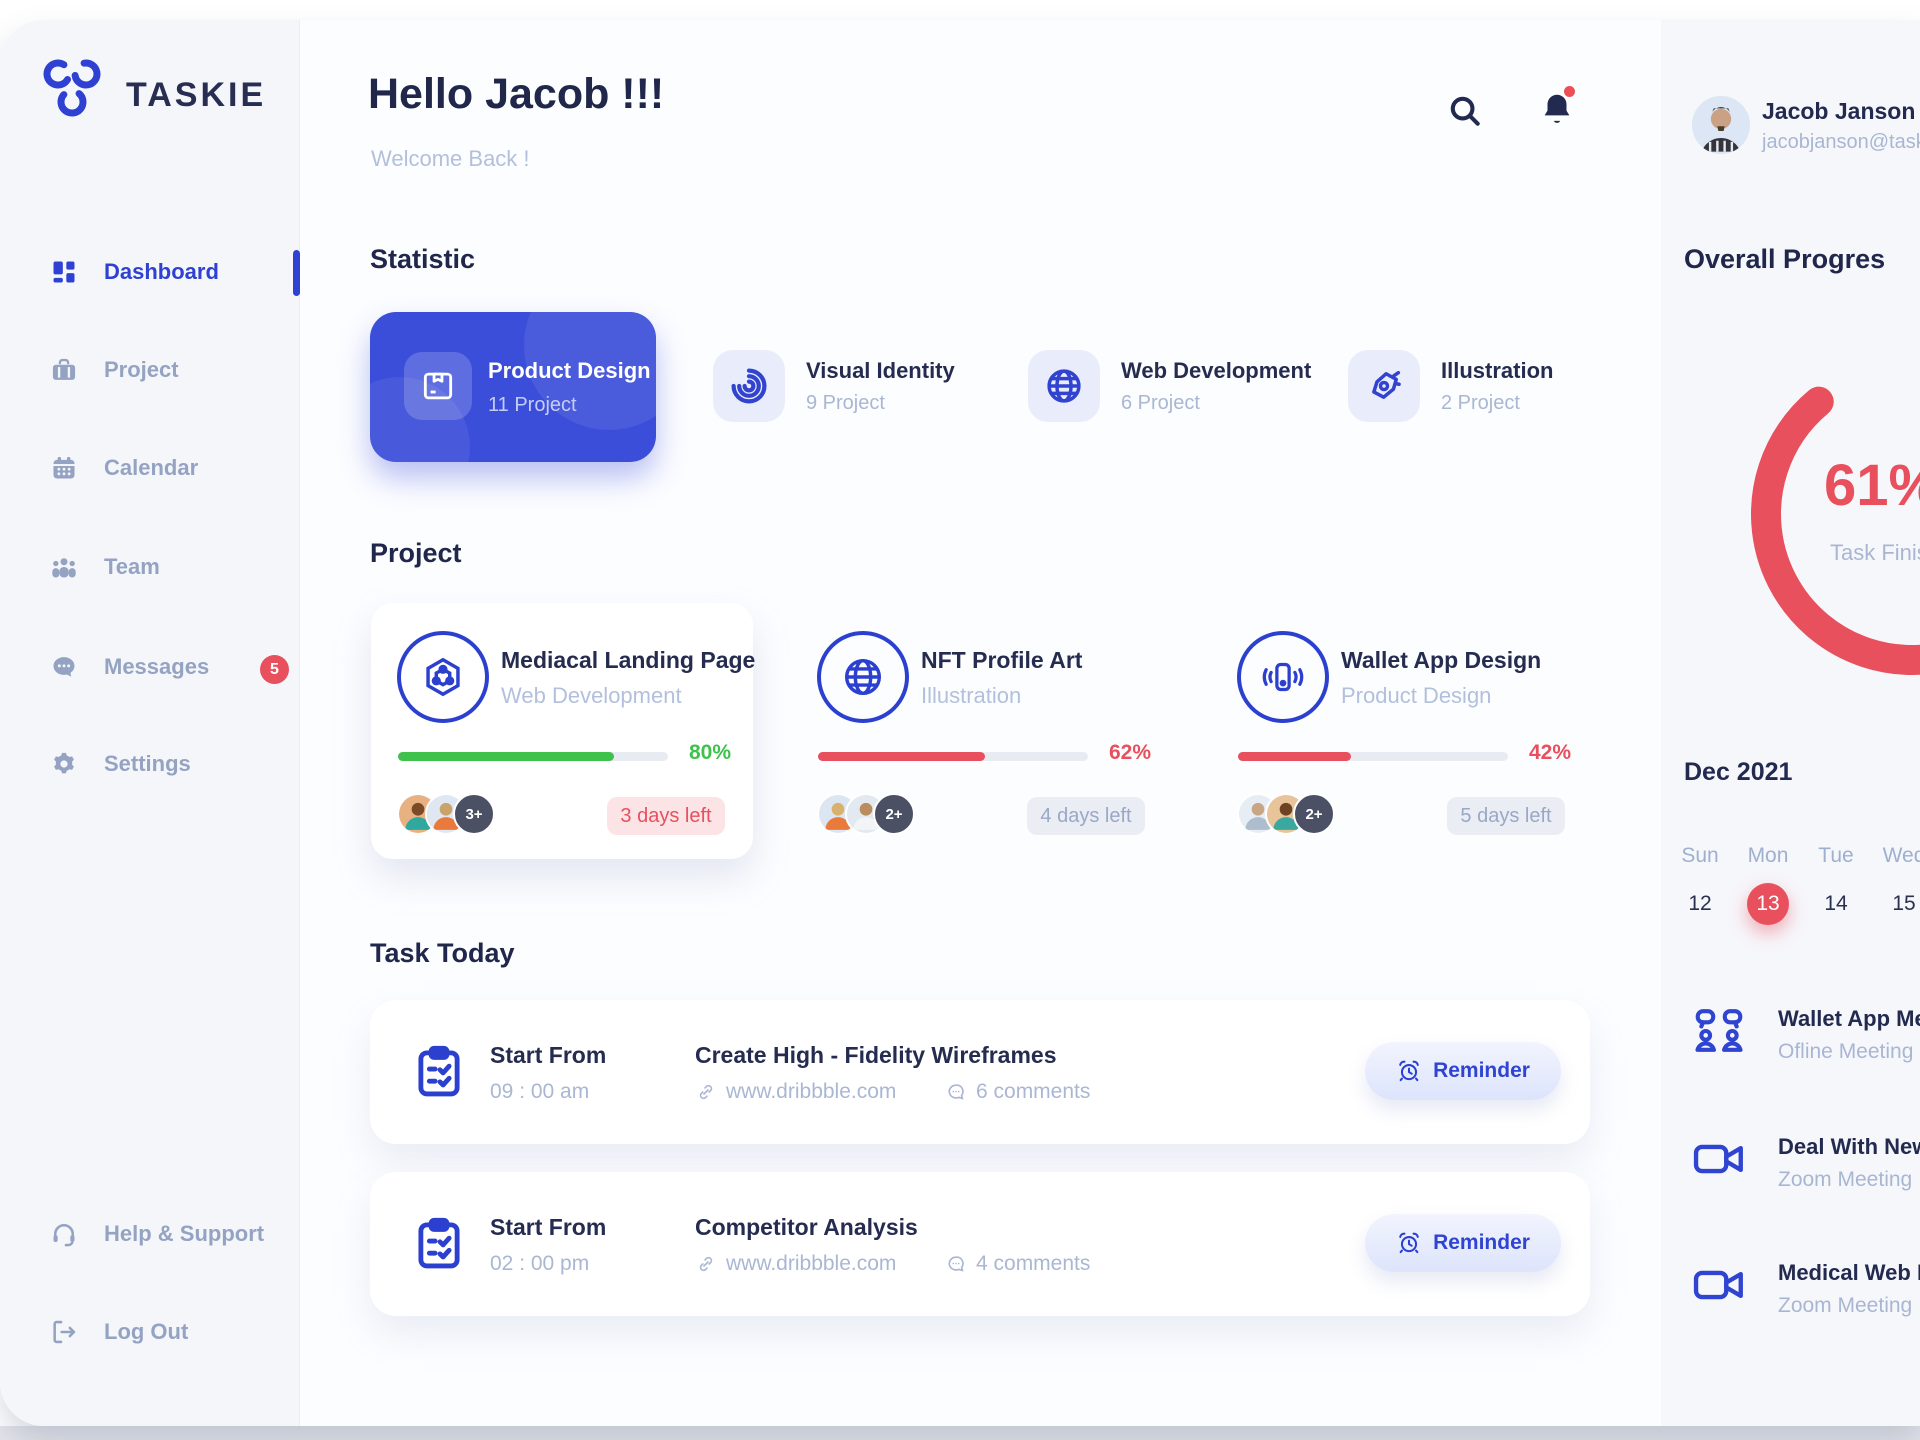  I want to click on sidebar-item-label: Dashboard, so click(161, 271).